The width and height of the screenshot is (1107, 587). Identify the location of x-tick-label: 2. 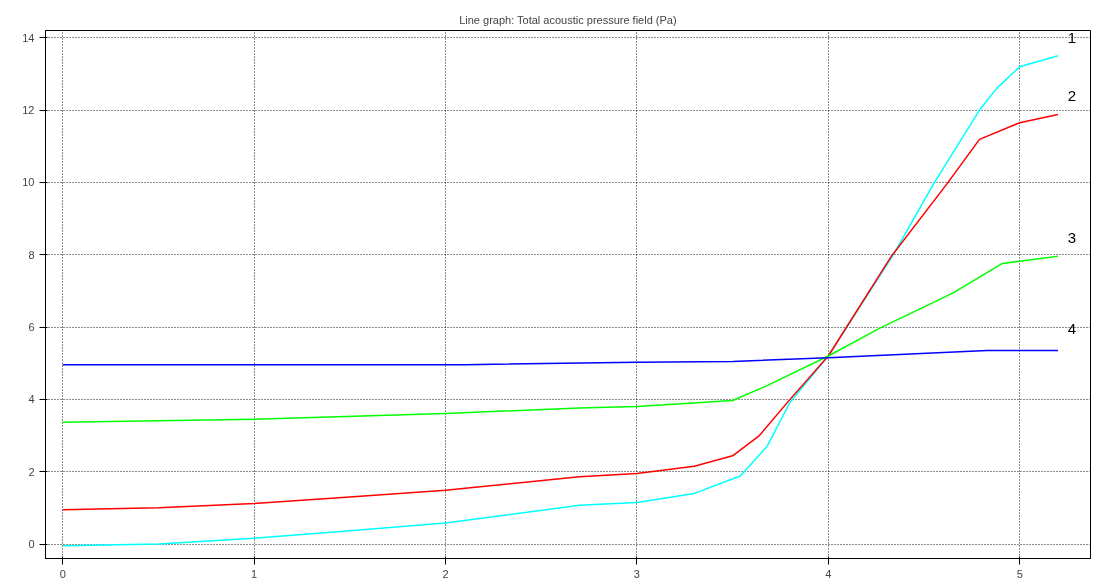
(445, 573).